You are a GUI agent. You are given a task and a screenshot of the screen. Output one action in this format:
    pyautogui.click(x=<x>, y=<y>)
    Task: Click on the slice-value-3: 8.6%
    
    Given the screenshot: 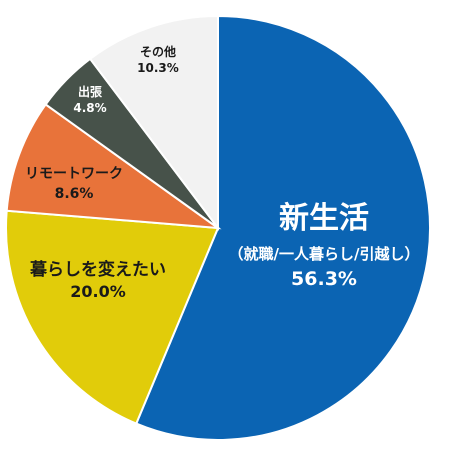 What is the action you would take?
    pyautogui.click(x=74, y=194)
    